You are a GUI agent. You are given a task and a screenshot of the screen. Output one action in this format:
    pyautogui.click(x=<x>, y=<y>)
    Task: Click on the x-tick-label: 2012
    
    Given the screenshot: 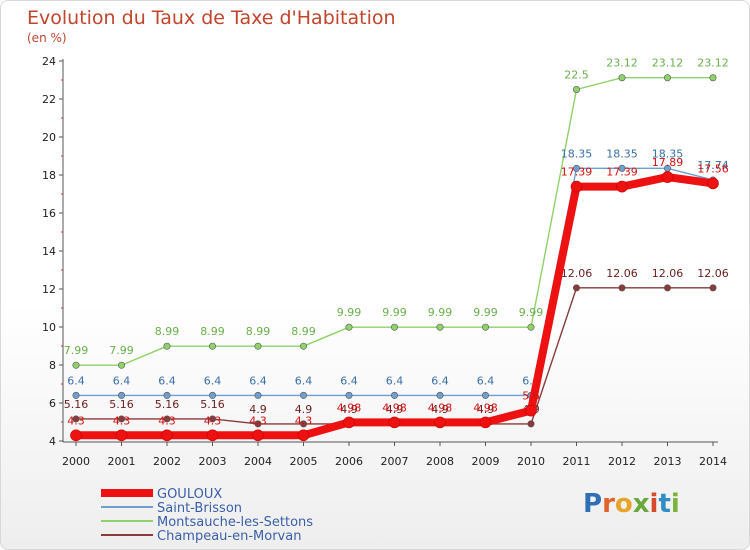 What is the action you would take?
    pyautogui.click(x=622, y=461)
    